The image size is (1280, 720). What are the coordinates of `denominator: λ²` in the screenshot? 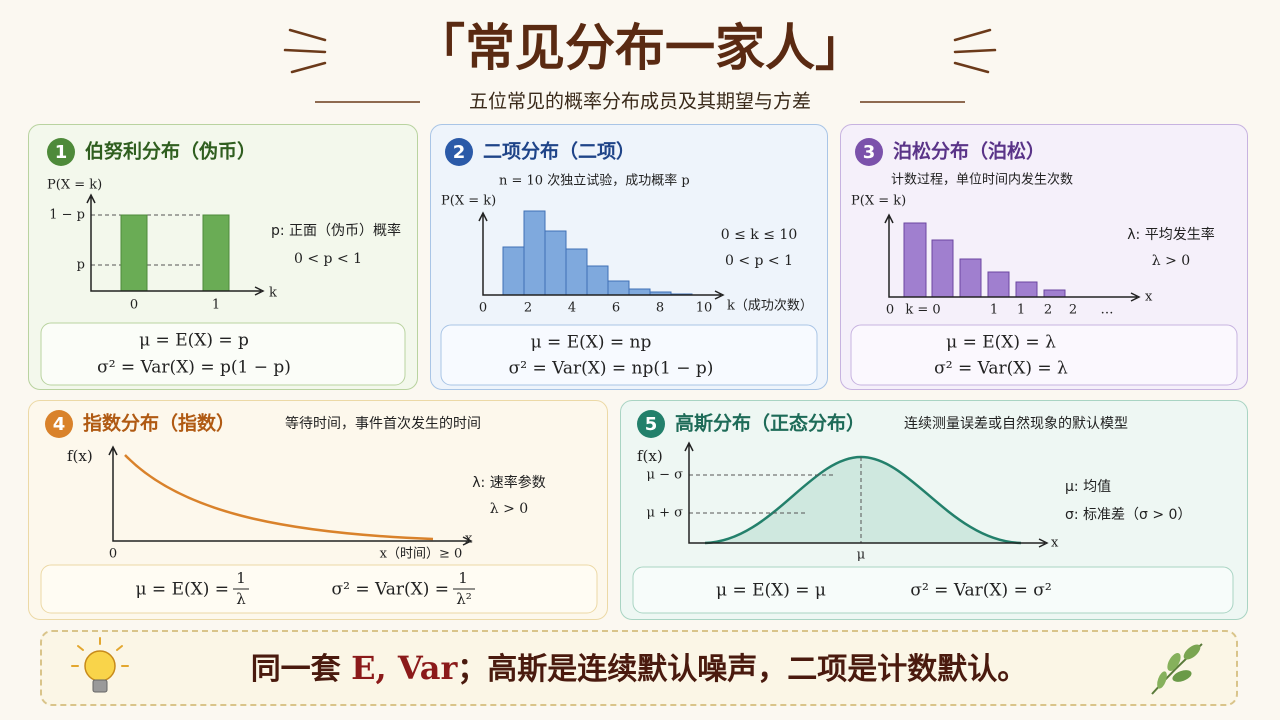 It's located at (464, 599).